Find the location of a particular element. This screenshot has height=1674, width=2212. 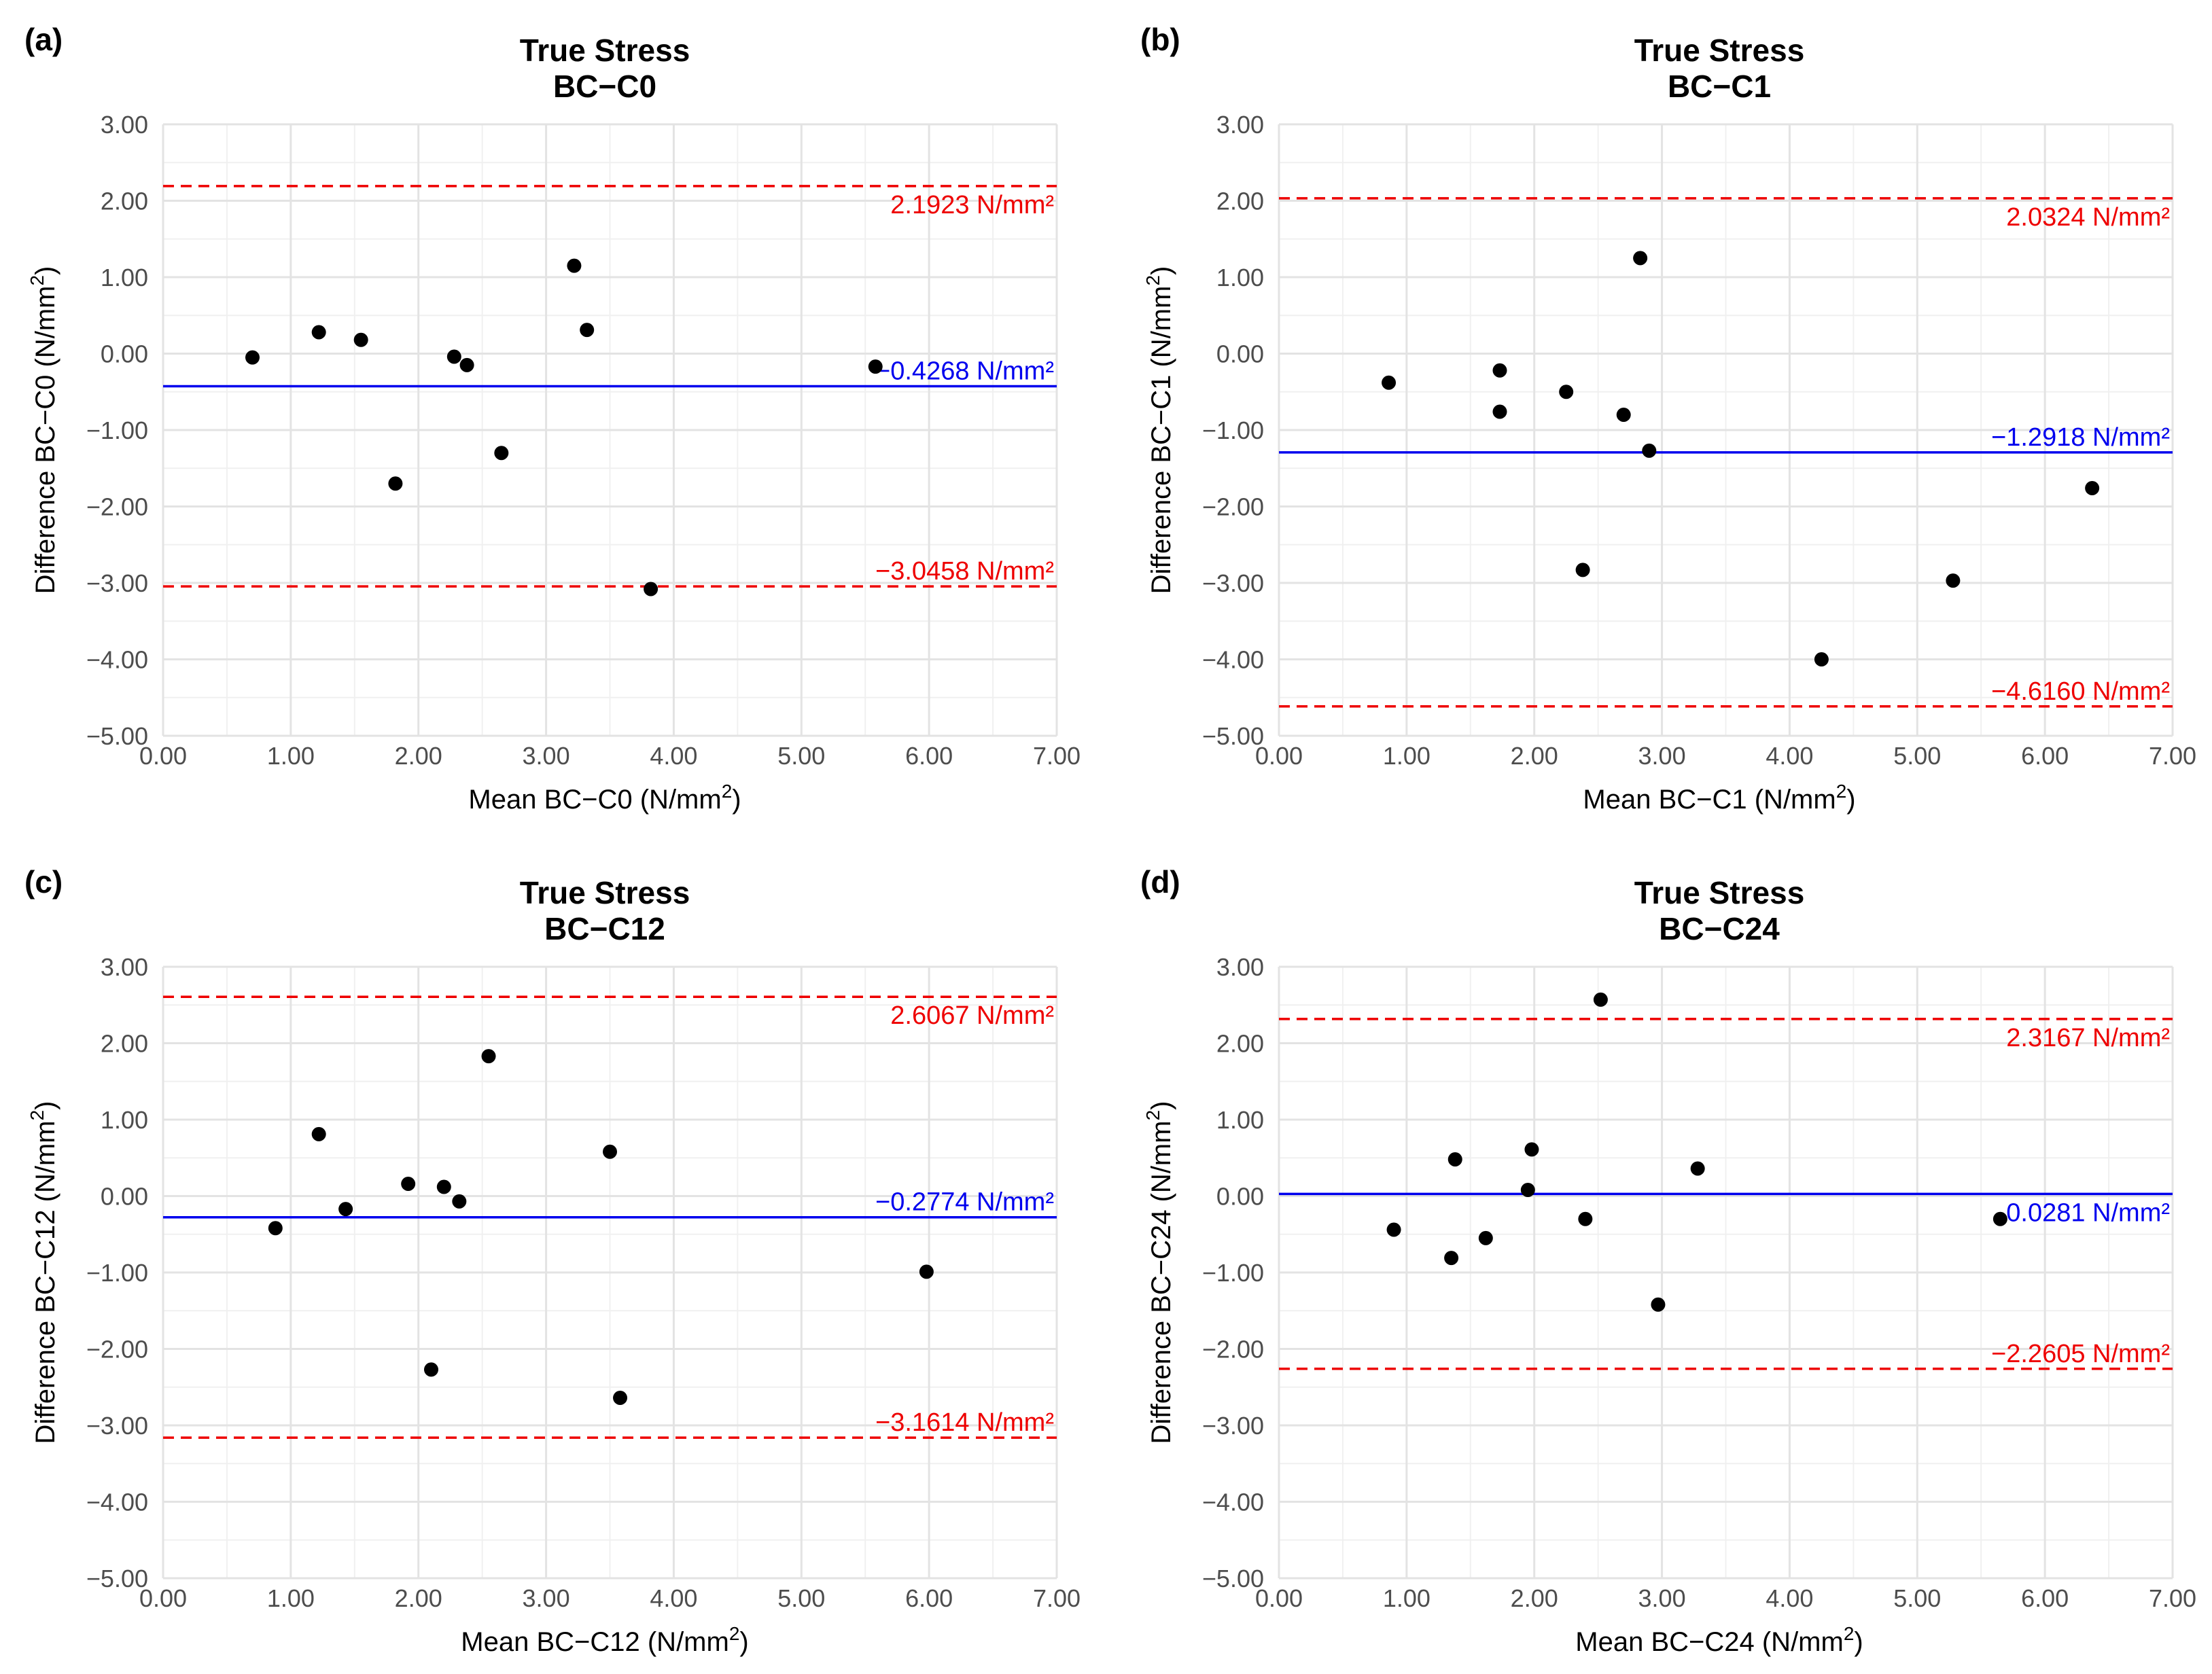

mean-bias-label: 0.0281 N/mm² is located at coordinates (2088, 1212).